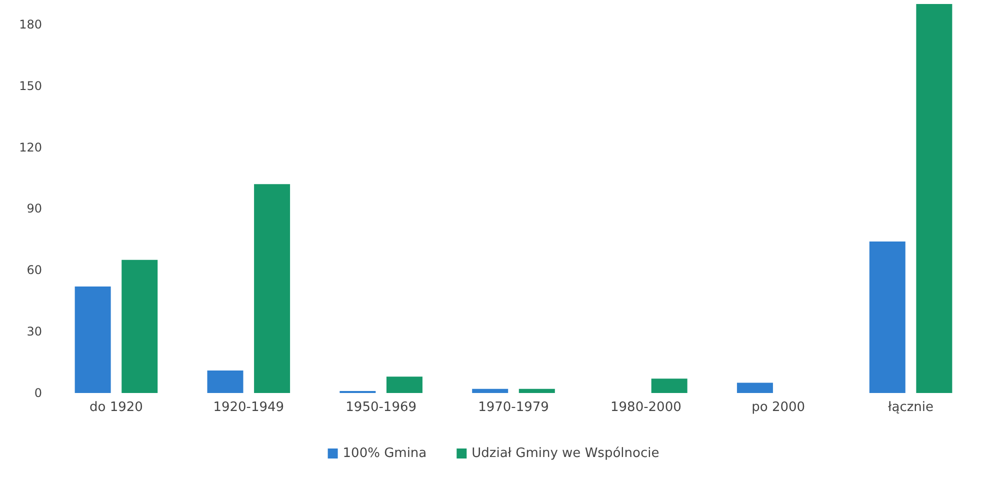 The image size is (987, 483). What do you see at coordinates (38, 393) in the screenshot?
I see `y-tick-label: 0` at bounding box center [38, 393].